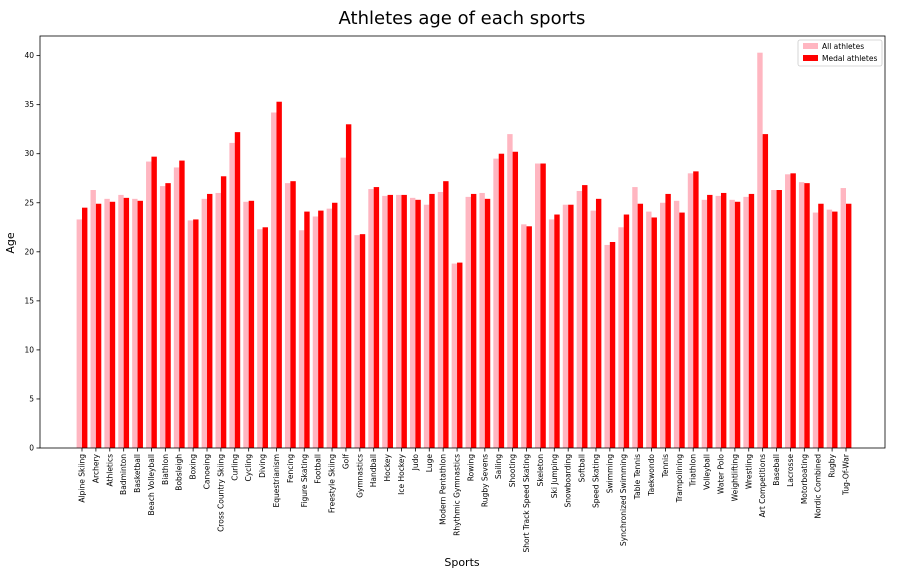 This screenshot has height=586, width=917. What do you see at coordinates (526, 503) in the screenshot?
I see `x-tick-label-short-track-speed-skating: Short Track Speed Skating` at bounding box center [526, 503].